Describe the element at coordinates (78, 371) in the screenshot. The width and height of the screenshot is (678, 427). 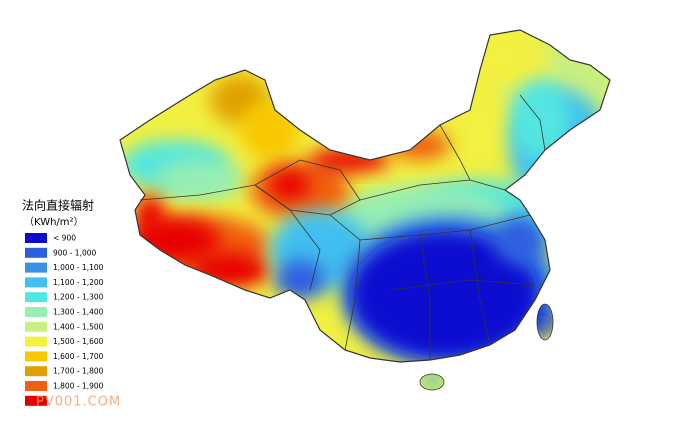
I see `legend-label: 1,700 - 1,800` at that location.